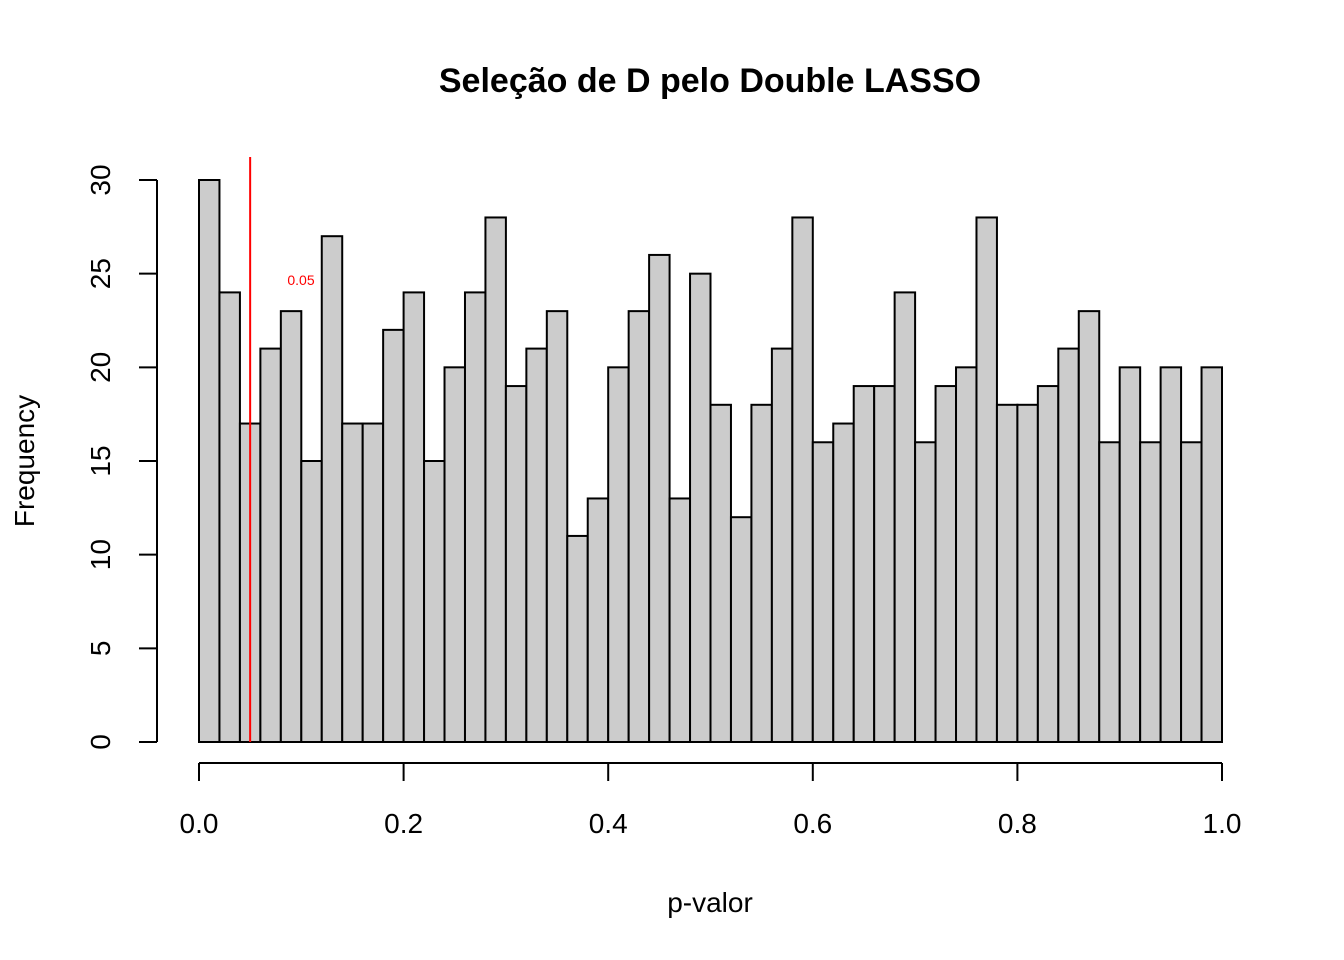 The image size is (1344, 960). Describe the element at coordinates (100, 179) in the screenshot. I see `y-tick-label: 30` at that location.